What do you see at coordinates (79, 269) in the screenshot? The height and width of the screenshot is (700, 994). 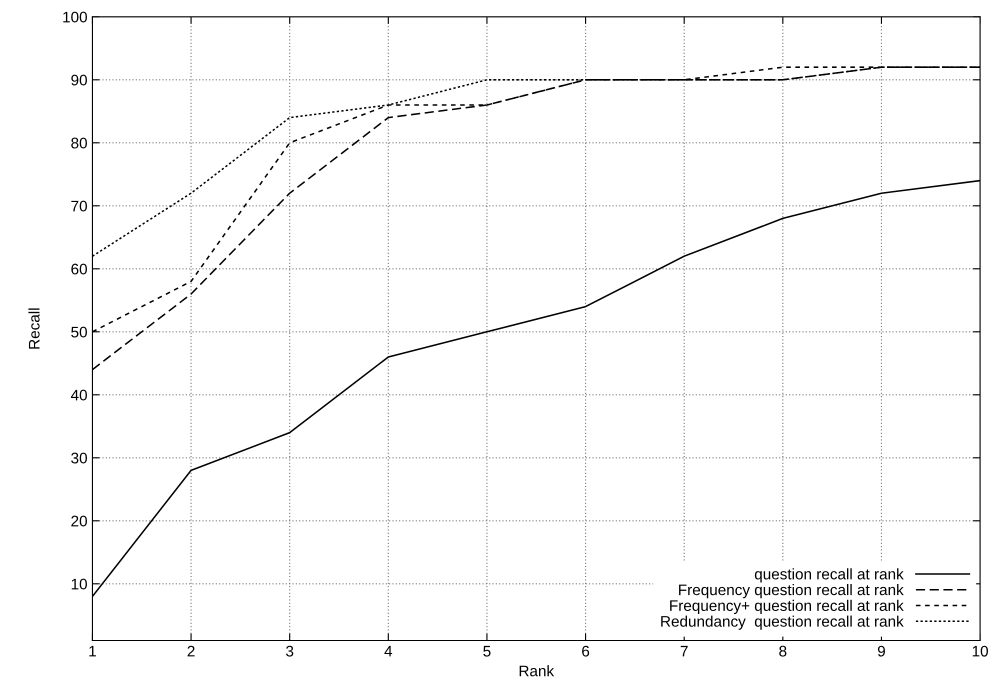 I see `y-tick-label: 60` at bounding box center [79, 269].